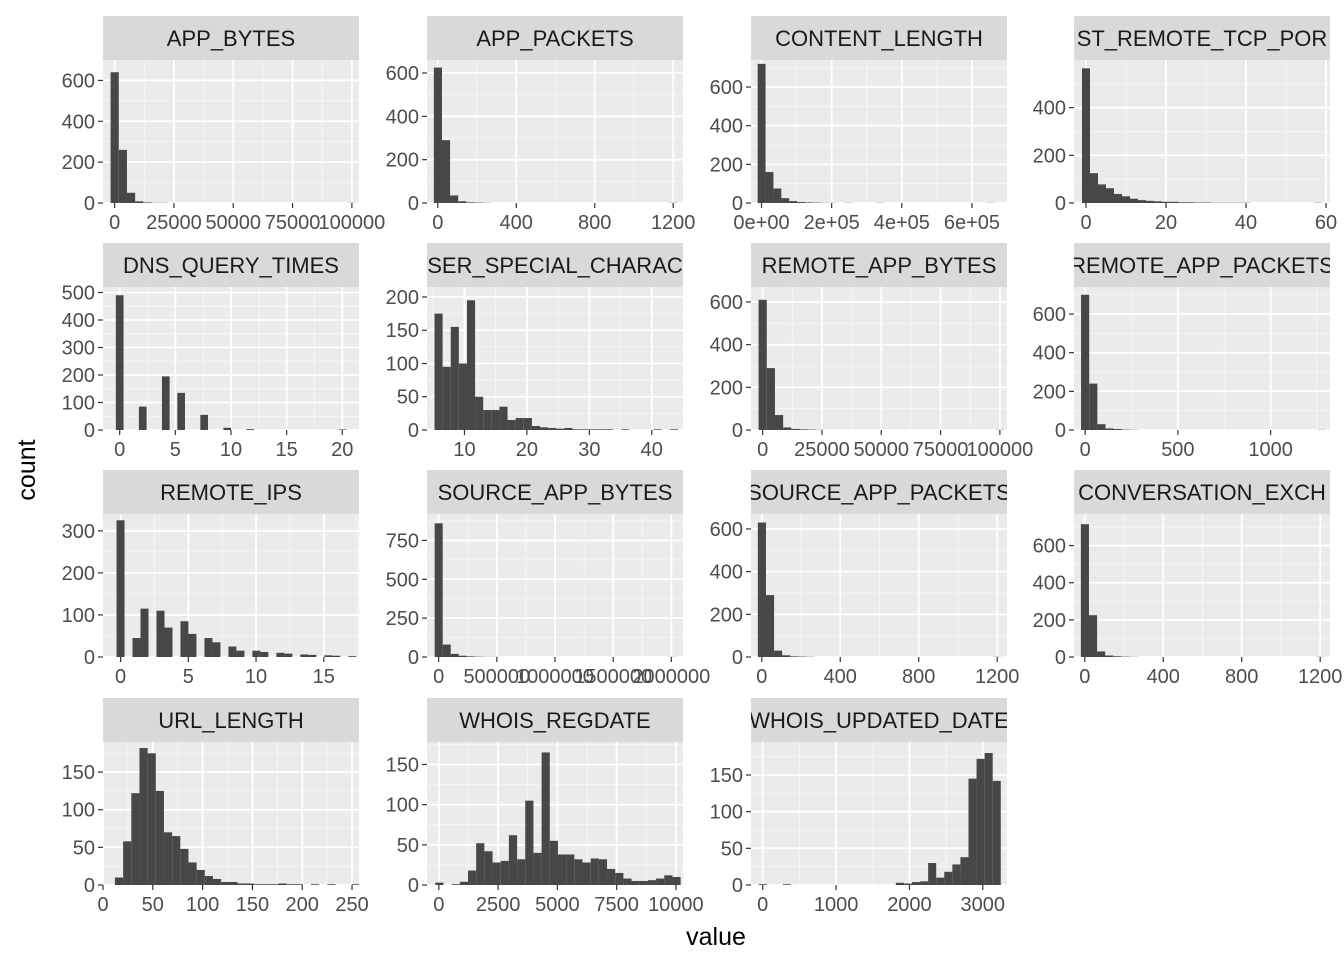 This screenshot has width=1344, height=960. I want to click on x-tick-label: 50000, so click(233, 223).